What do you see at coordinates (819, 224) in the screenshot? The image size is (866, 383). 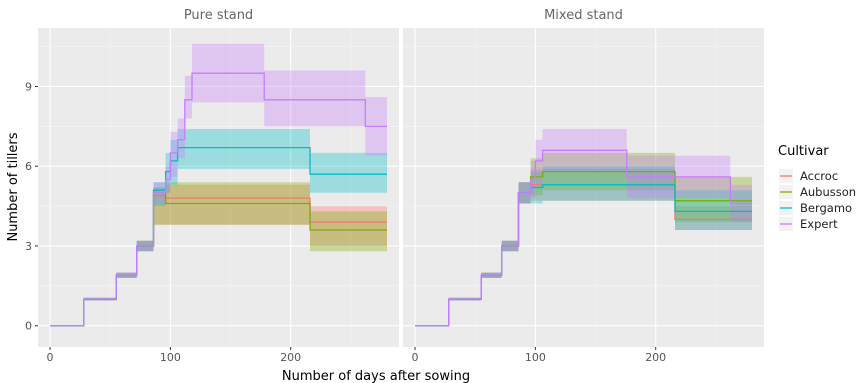 I see `legend-label: Expert` at bounding box center [819, 224].